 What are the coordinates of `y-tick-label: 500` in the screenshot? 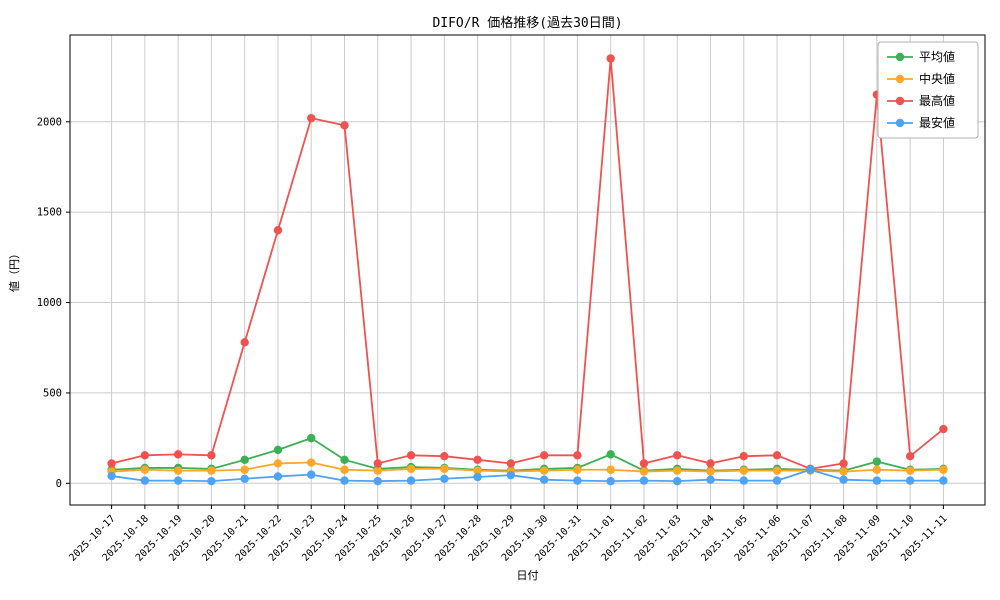 It's located at (52, 393).